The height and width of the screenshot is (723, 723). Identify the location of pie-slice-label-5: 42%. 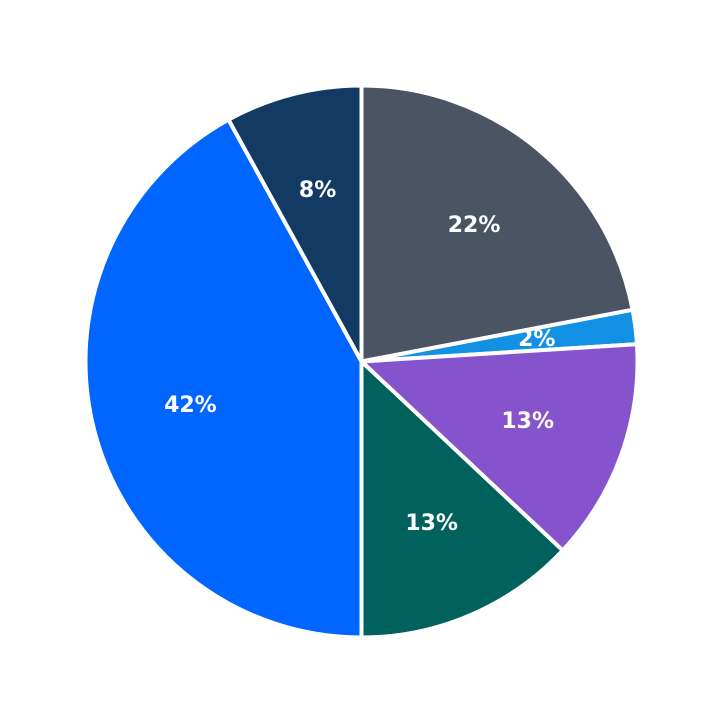
(190, 405).